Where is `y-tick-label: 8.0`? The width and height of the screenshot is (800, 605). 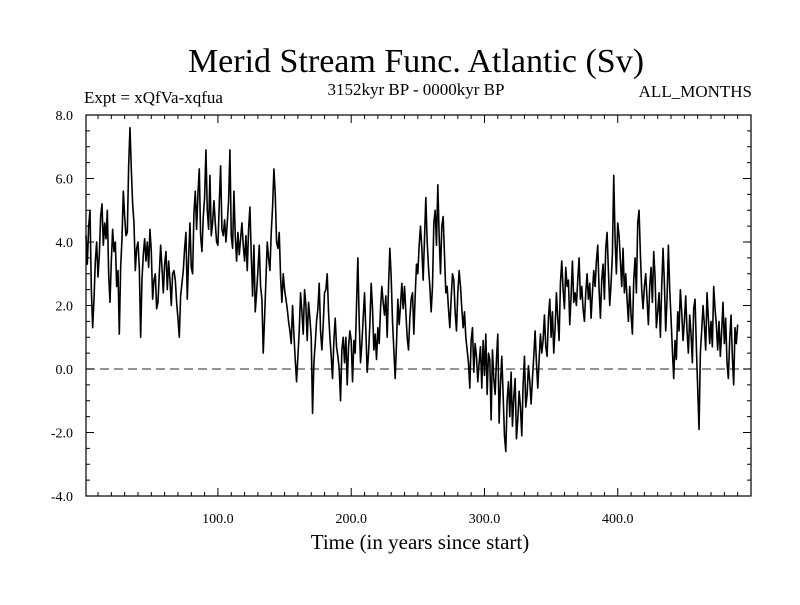
y-tick-label: 8.0 is located at coordinates (65, 116).